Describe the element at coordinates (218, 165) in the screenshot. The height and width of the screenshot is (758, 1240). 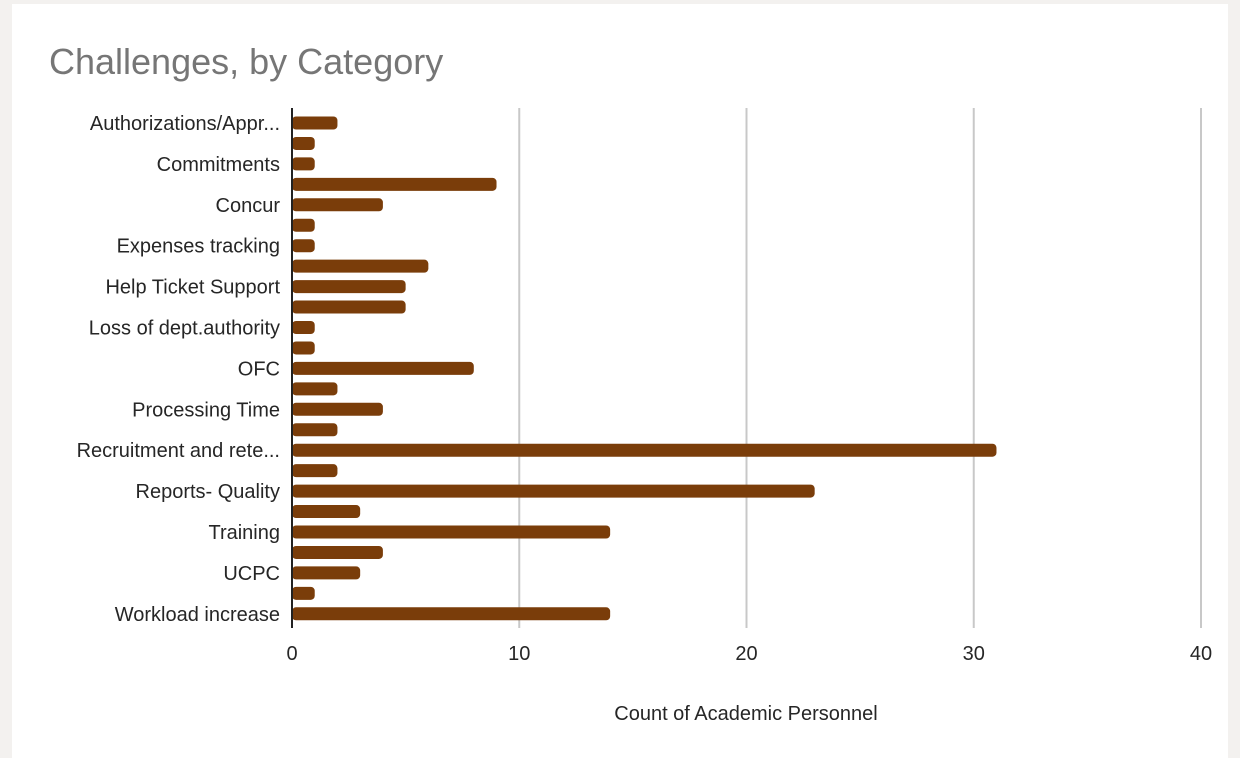
I see `category-label: Commitments` at that location.